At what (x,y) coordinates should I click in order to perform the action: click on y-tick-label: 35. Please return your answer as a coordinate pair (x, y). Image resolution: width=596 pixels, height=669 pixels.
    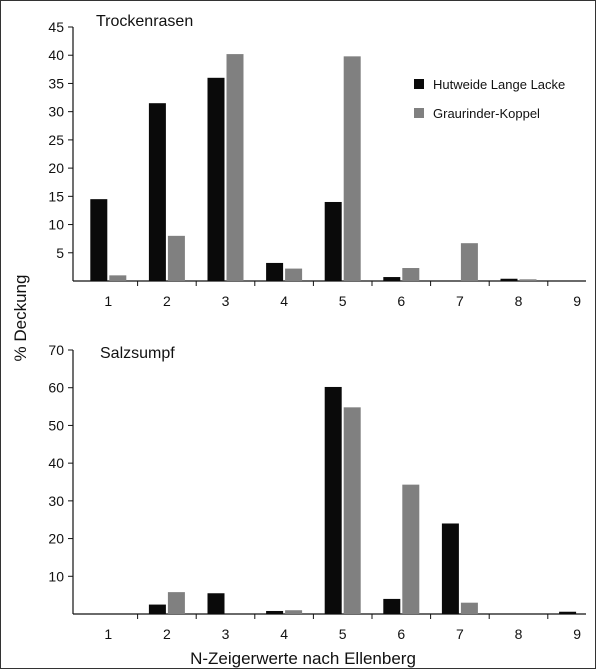
    Looking at the image, I should click on (56, 83).